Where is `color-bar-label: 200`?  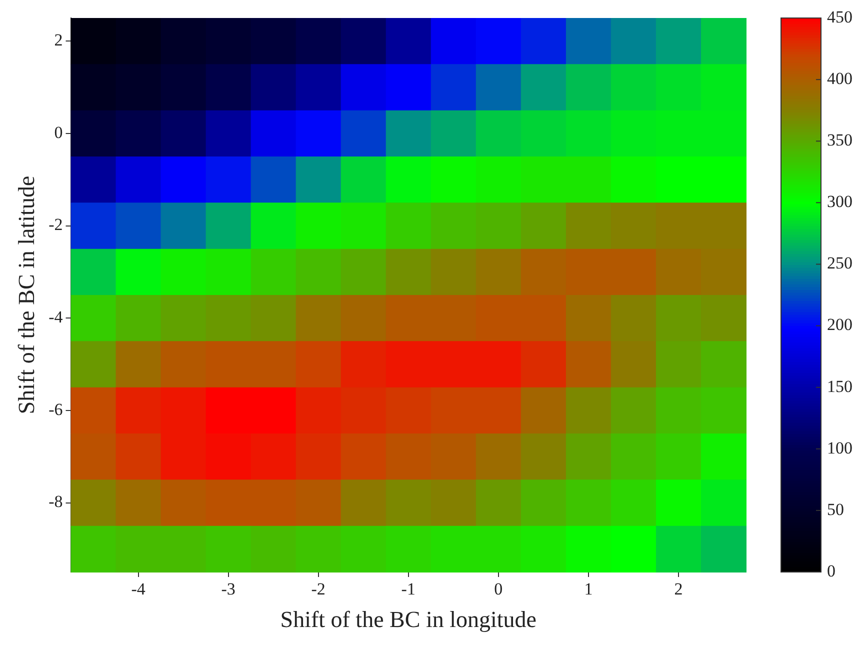 color-bar-label: 200 is located at coordinates (839, 324).